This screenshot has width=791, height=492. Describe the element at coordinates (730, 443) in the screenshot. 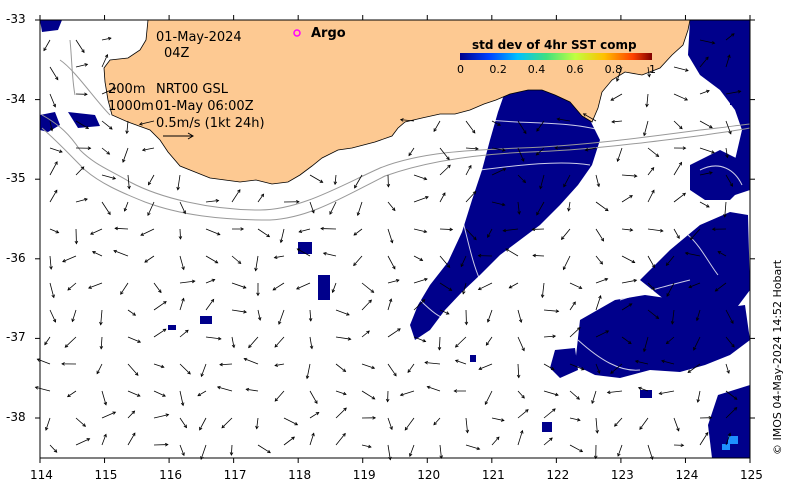

I see `sst-high-values` at that location.